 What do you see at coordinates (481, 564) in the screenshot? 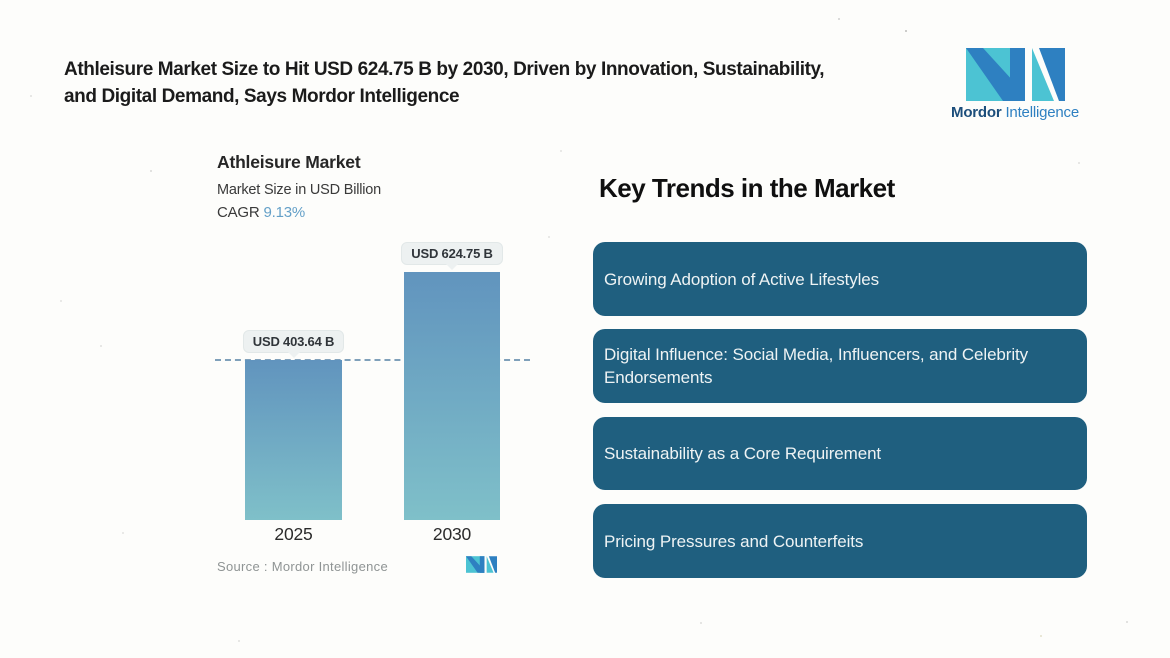
I see `mordor-logo-mark-small-icon` at bounding box center [481, 564].